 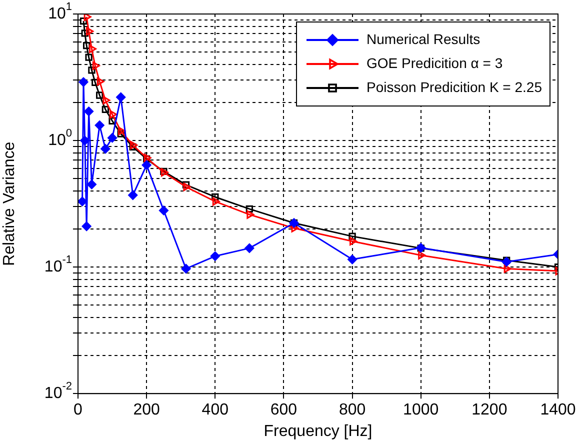 I want to click on x-tick-label: 400, so click(x=215, y=410).